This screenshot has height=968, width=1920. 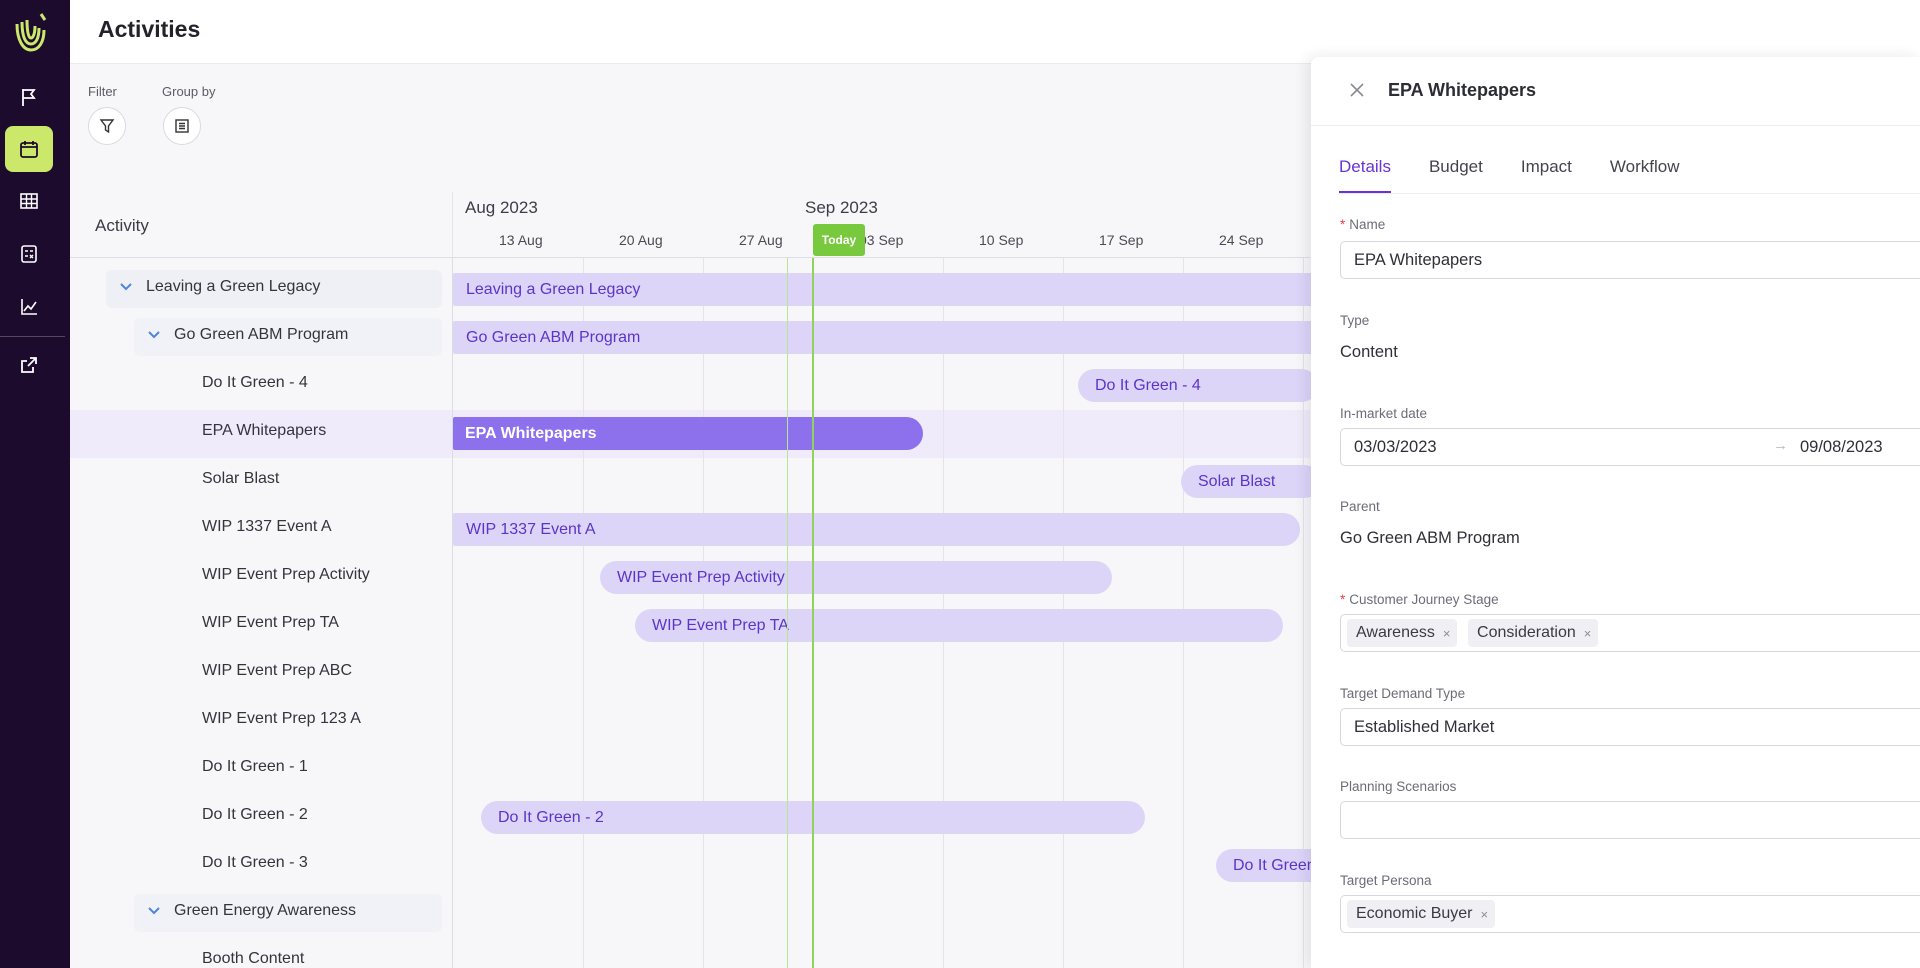 What do you see at coordinates (521, 240) in the screenshot?
I see `week-label: 13 Aug` at bounding box center [521, 240].